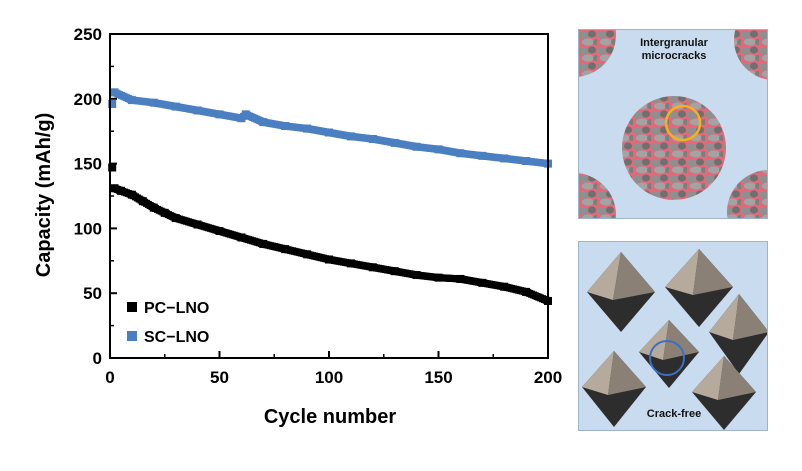 This screenshot has width=802, height=471. I want to click on series-sc-lno, so click(330, 128).